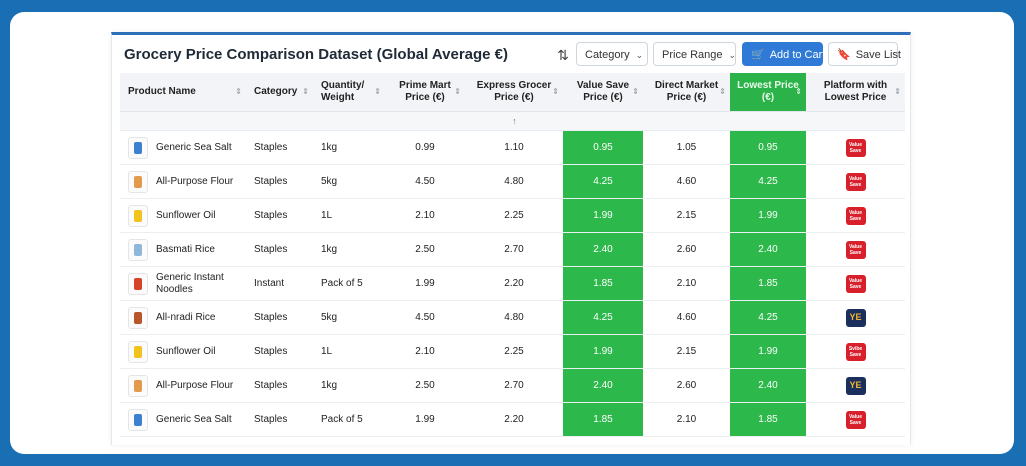 The height and width of the screenshot is (466, 1026). What do you see at coordinates (425, 249) in the screenshot?
I see `prime-mart-price: 2.50` at bounding box center [425, 249].